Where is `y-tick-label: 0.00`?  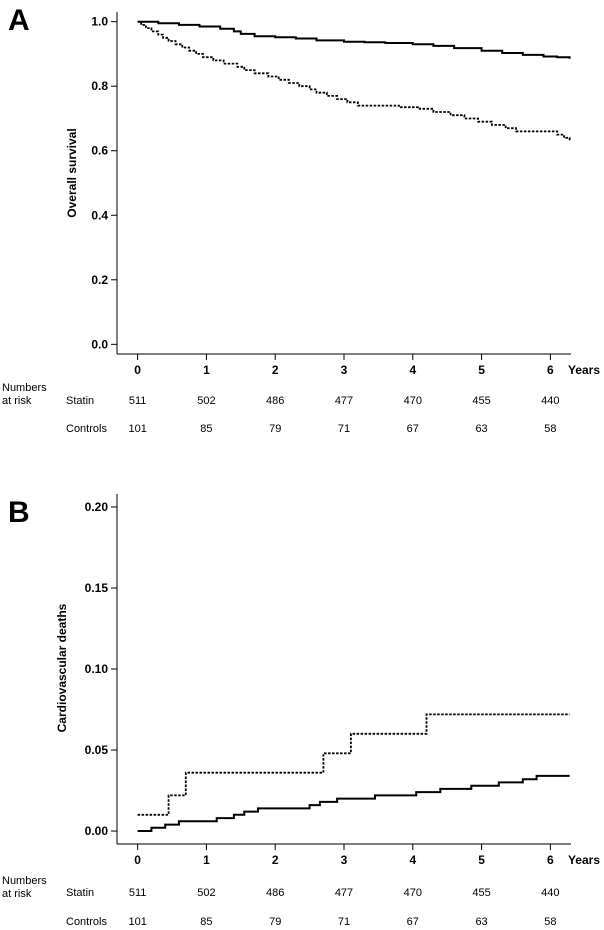 y-tick-label: 0.00 is located at coordinates (97, 831).